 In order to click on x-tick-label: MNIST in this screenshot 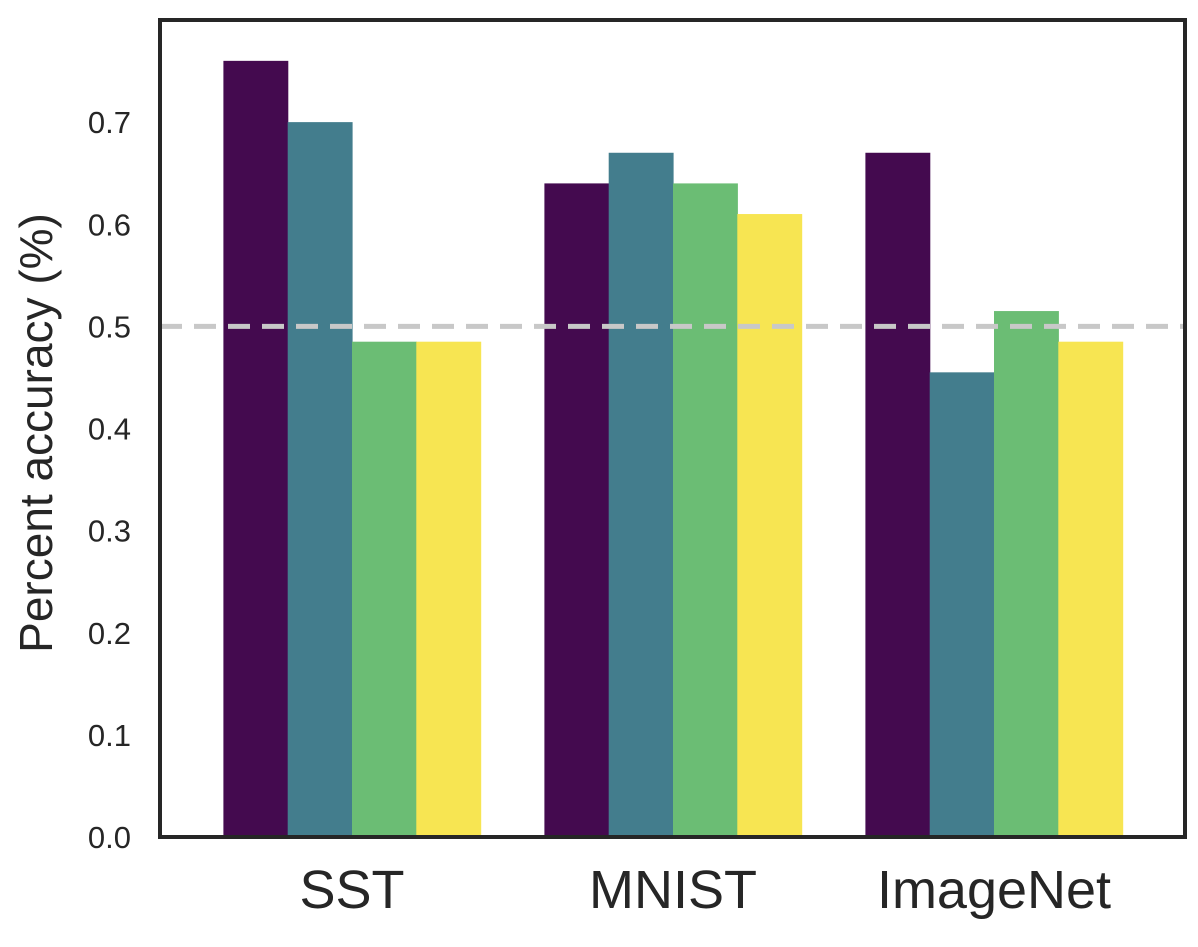, I will do `click(673, 890)`.